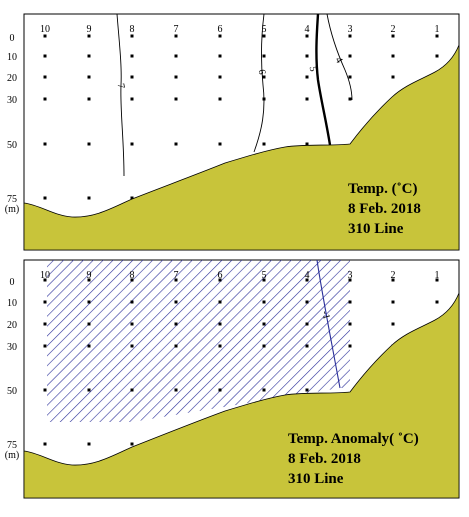 This screenshot has width=469, height=517. I want to click on isotherm-line-bold, so click(323, 79).